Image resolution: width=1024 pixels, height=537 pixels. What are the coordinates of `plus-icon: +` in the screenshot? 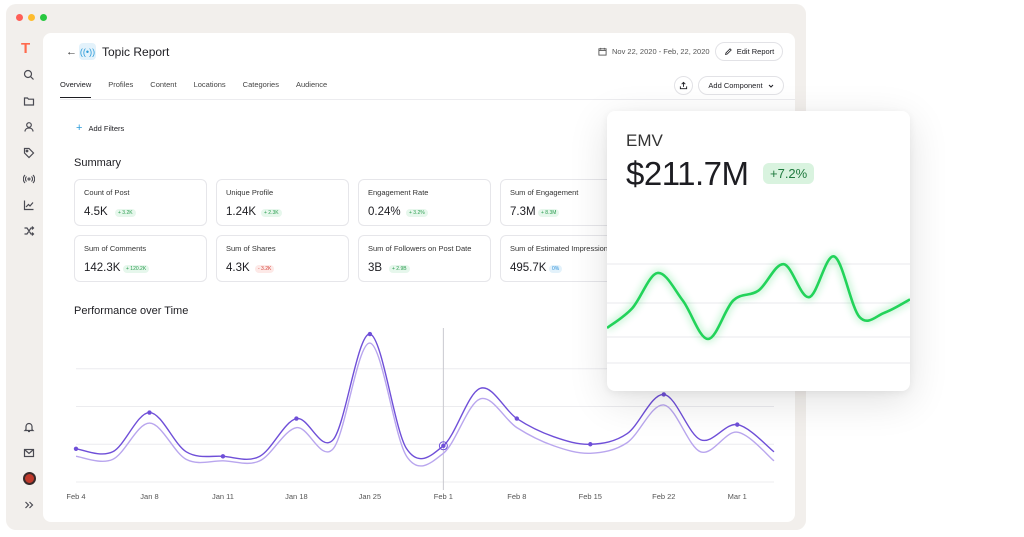 It's located at (79, 128).